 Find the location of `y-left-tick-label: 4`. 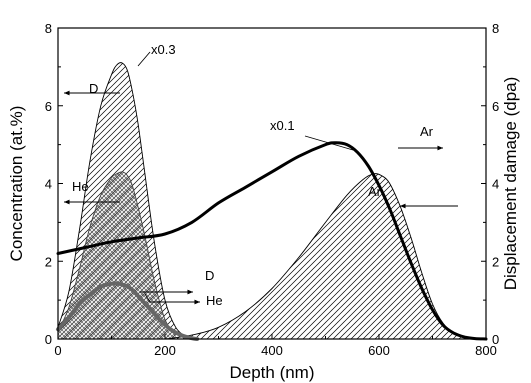

y-left-tick-label: 4 is located at coordinates (48, 184).